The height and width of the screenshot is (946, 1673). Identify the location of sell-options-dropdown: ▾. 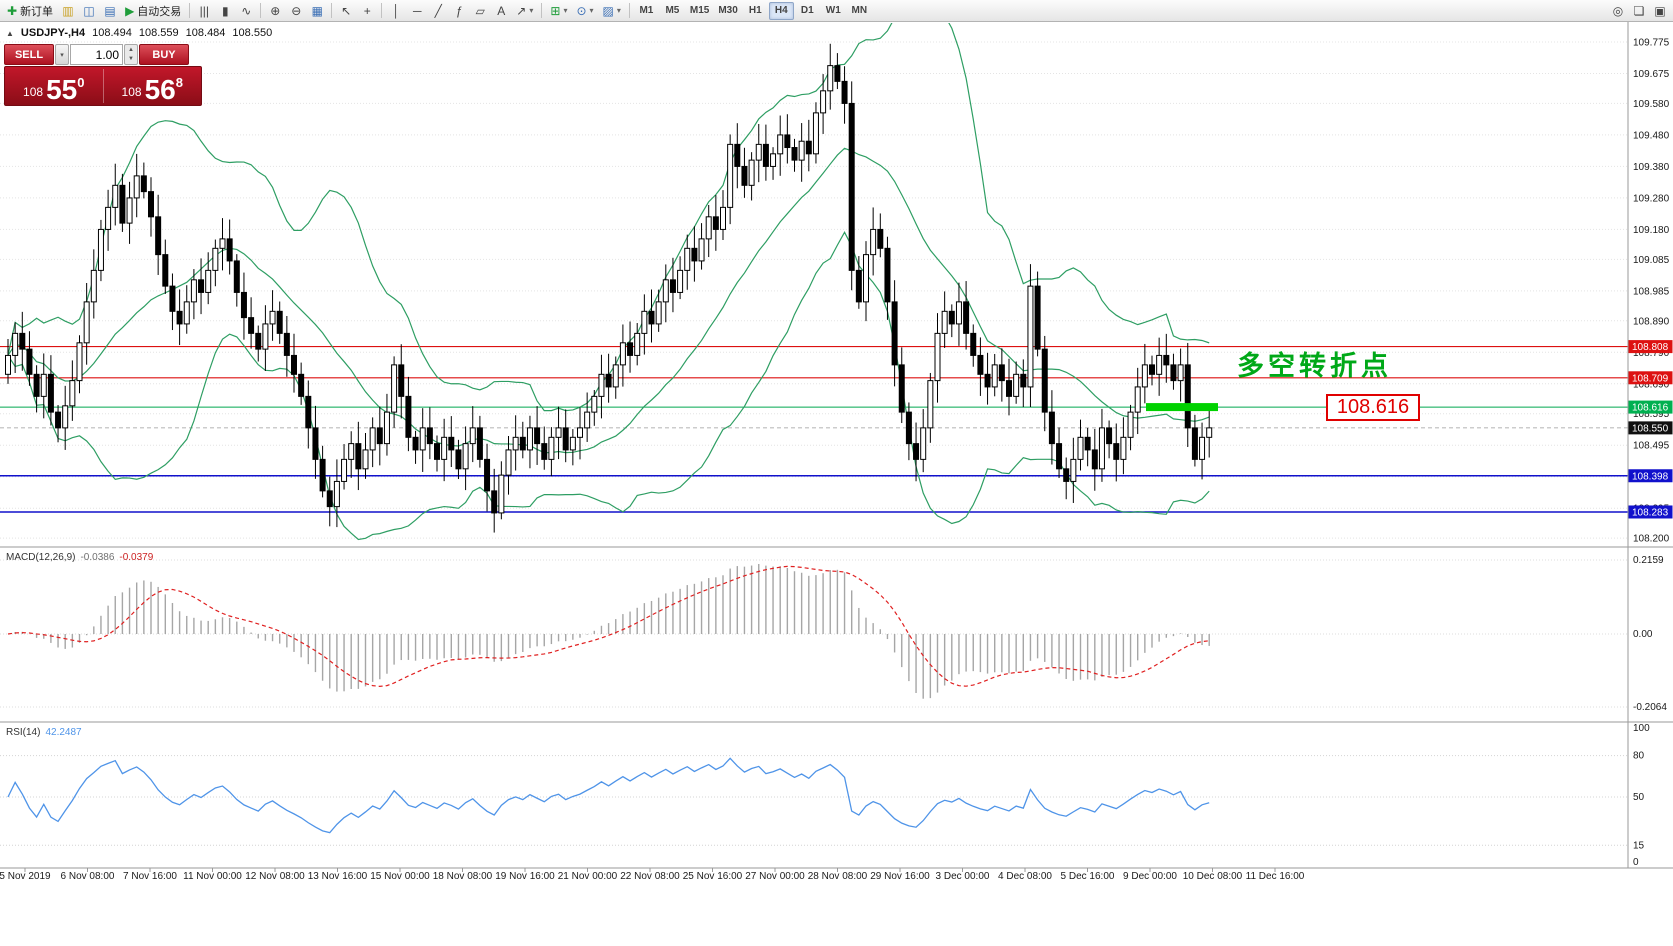
(62, 54).